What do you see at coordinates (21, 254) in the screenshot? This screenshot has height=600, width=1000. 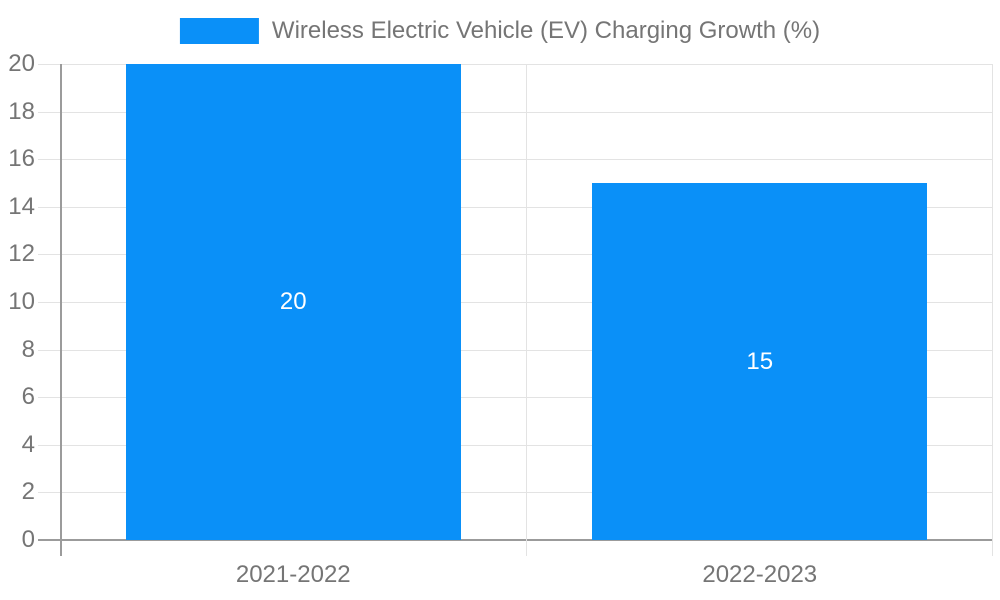 I see `y-axis-tick-label: 12` at bounding box center [21, 254].